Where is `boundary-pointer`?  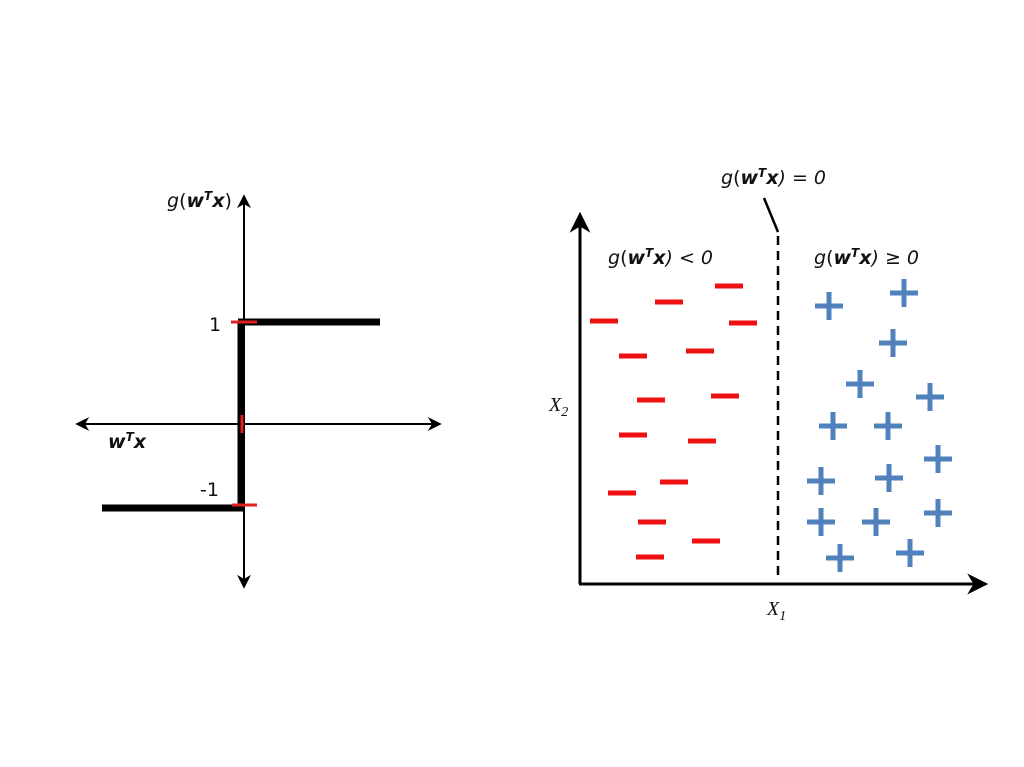
boundary-pointer is located at coordinates (771, 215).